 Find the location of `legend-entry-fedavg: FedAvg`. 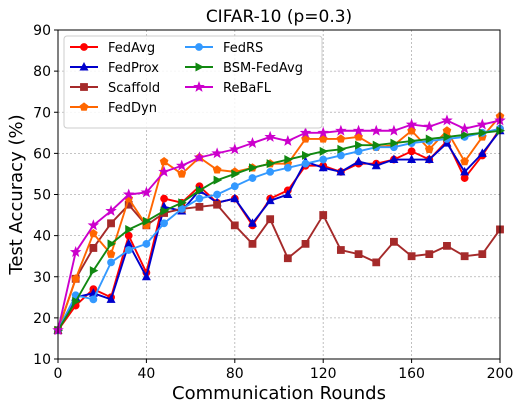

legend-entry-fedavg: FedAvg is located at coordinates (112, 48).